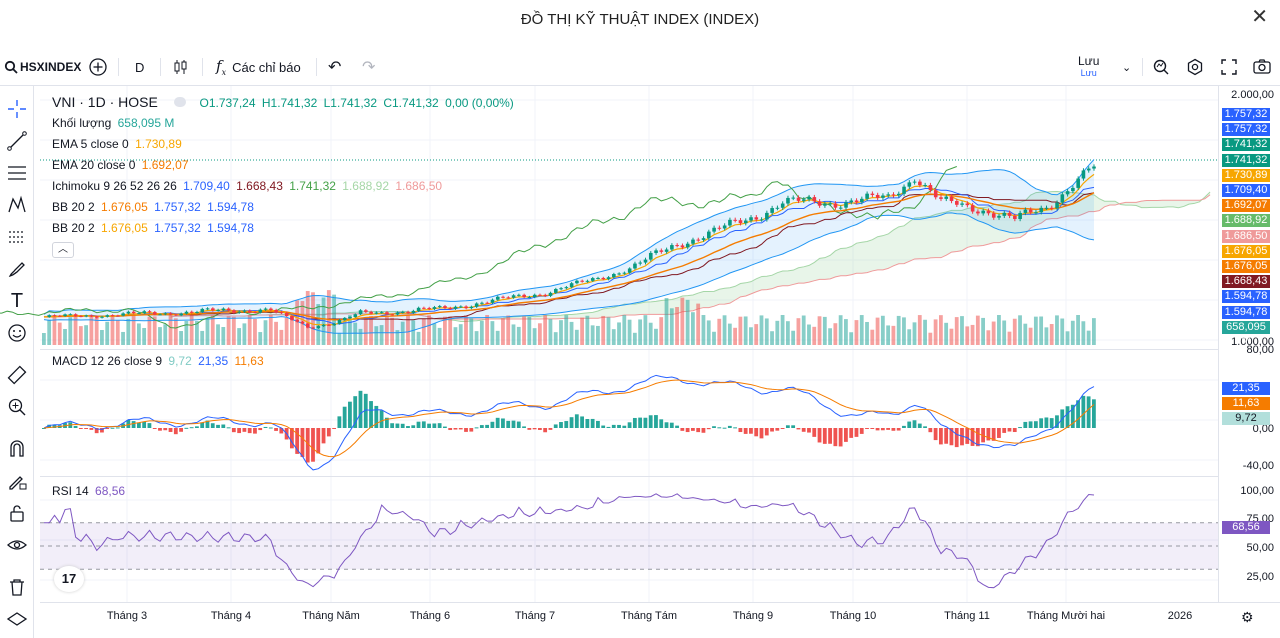 This screenshot has width=1280, height=638. I want to click on price-tag: 658,095 M, so click(1246, 333).